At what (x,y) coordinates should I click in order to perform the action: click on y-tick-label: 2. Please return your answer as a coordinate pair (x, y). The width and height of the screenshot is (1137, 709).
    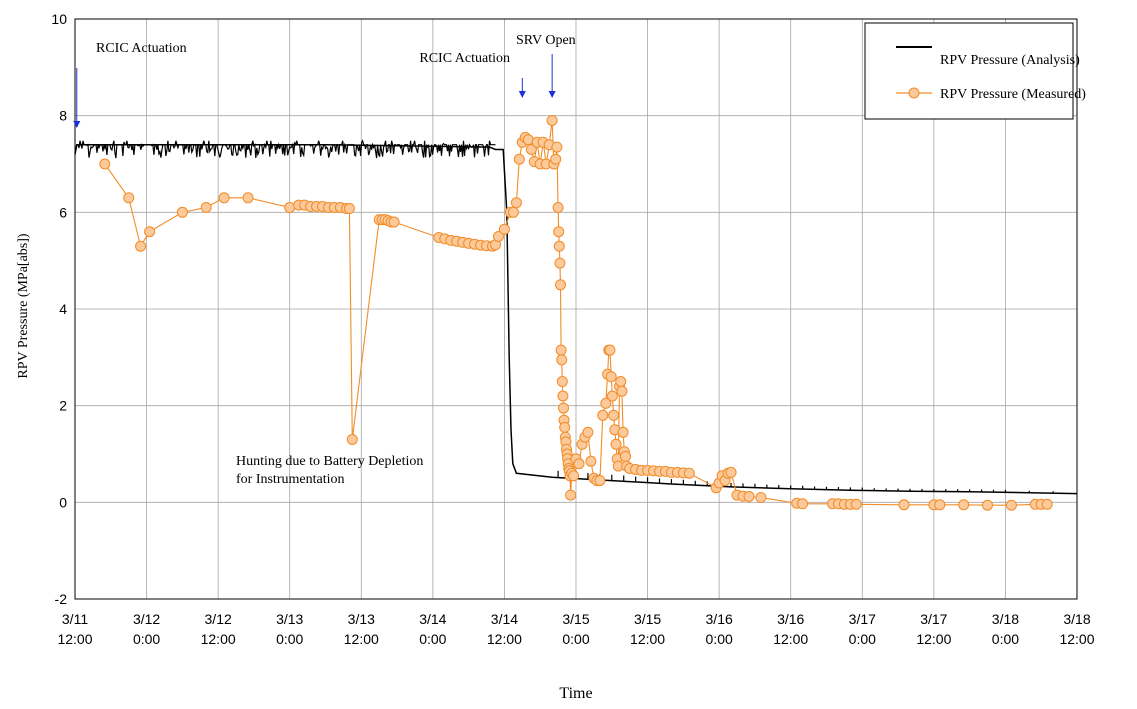
    Looking at the image, I should click on (63, 406).